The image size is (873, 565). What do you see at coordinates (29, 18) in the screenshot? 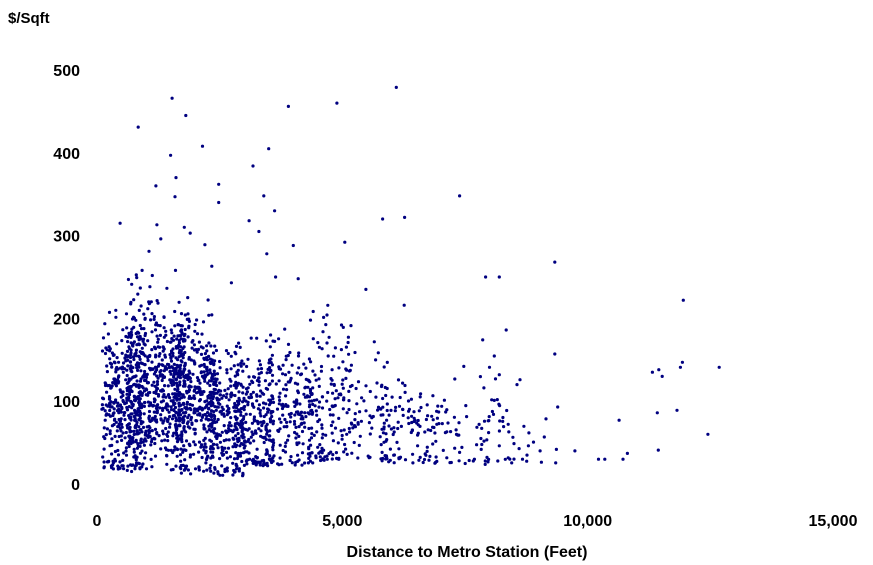
I see `y-axis-label: $/Sqft` at bounding box center [29, 18].